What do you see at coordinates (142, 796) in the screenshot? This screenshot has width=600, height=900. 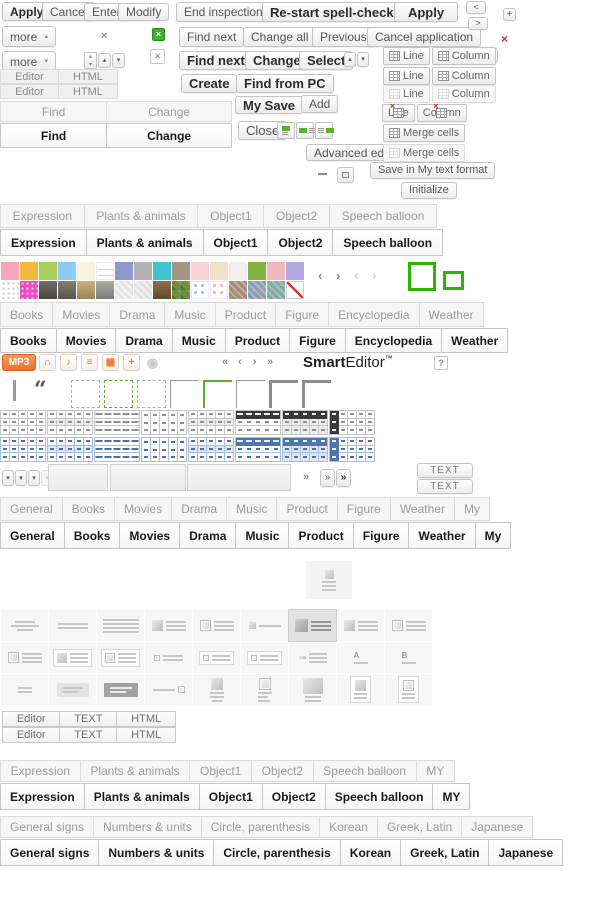 I see `sticker-my-tab-bold-plants-animals: Plants & animals` at bounding box center [142, 796].